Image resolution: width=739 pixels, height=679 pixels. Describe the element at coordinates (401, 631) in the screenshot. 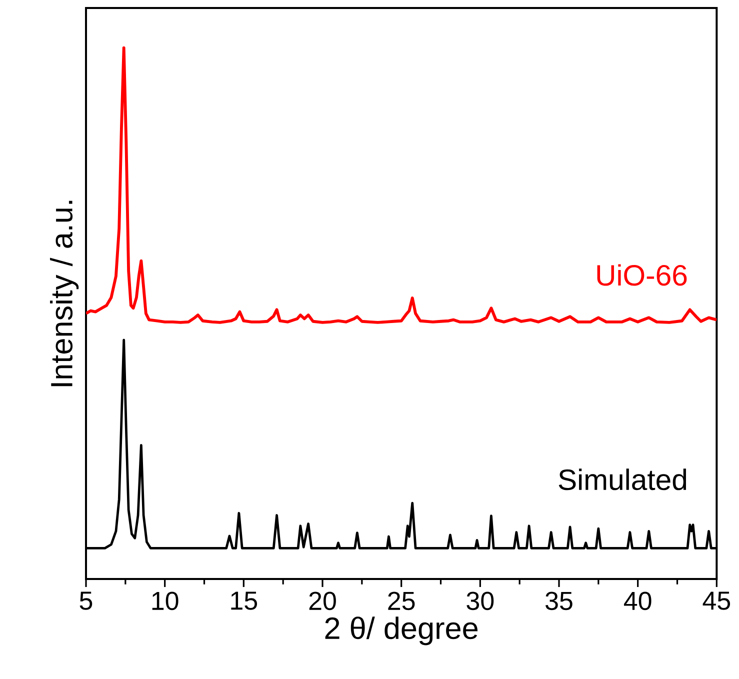

I see `x-axis-title: 2 θ/ degree` at that location.